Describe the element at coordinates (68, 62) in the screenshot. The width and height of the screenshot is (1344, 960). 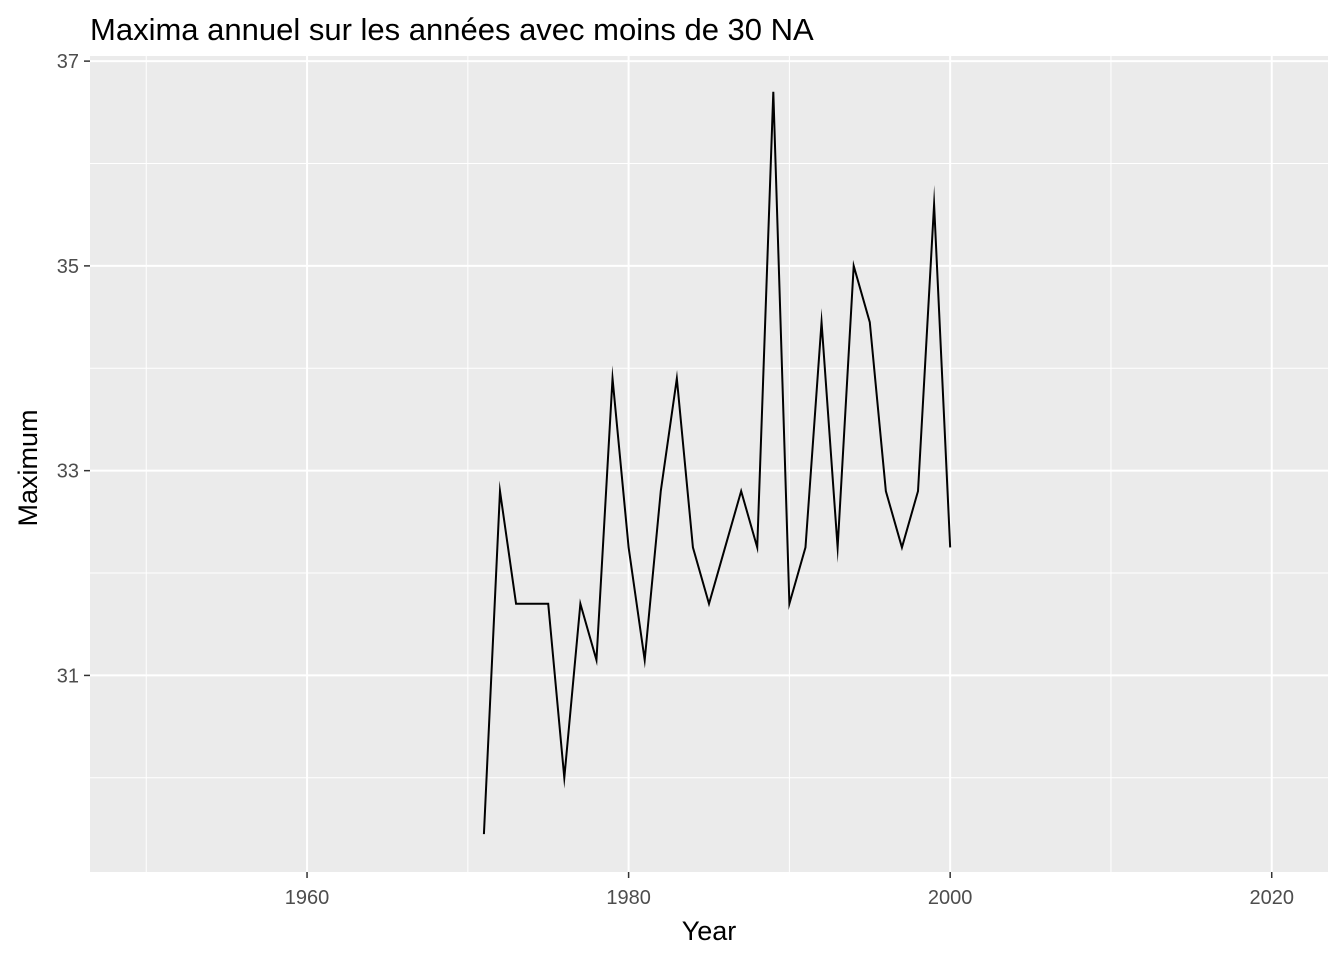
I see `y-tick-label-37: 37` at that location.